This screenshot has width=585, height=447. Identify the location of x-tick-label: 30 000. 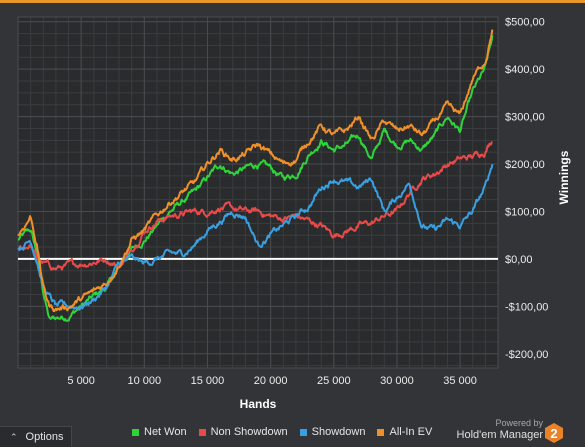
(397, 381).